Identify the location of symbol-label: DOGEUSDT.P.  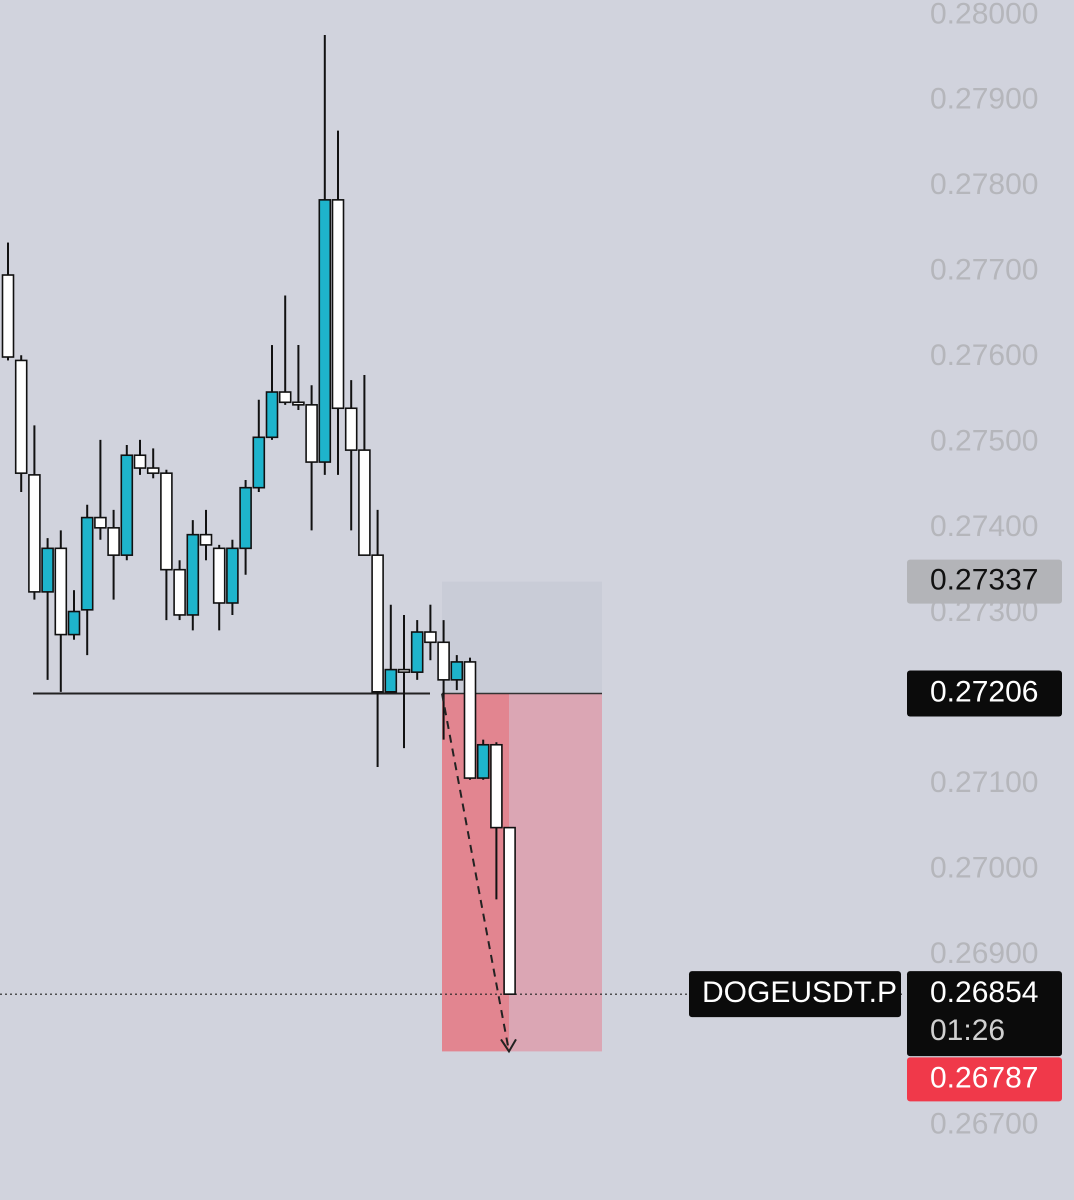
(799, 992).